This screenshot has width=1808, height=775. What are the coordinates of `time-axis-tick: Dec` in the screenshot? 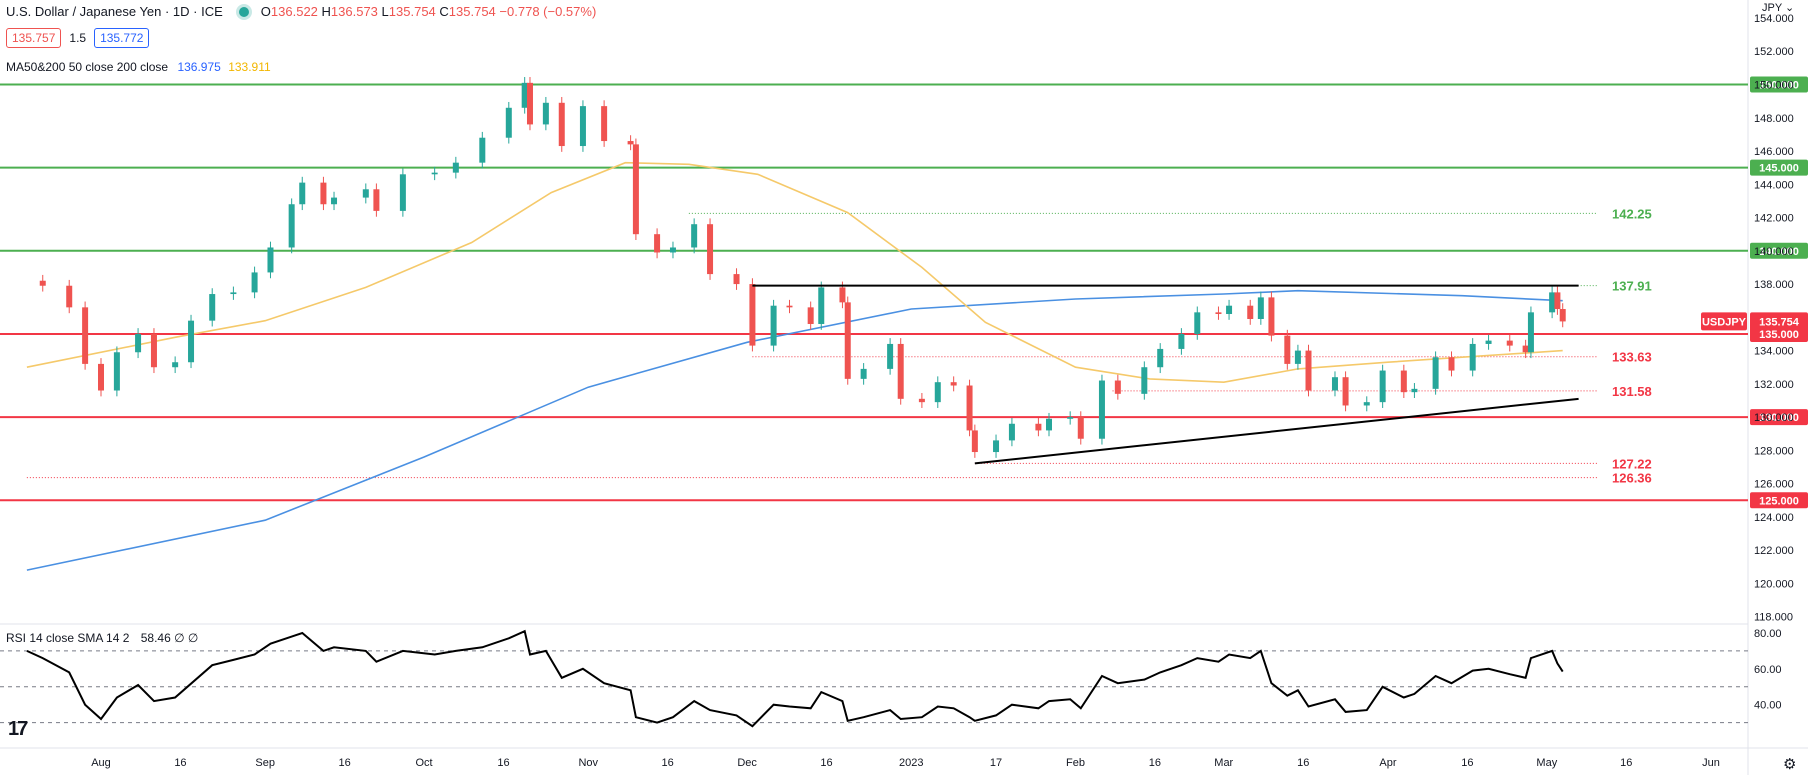 It's located at (747, 763).